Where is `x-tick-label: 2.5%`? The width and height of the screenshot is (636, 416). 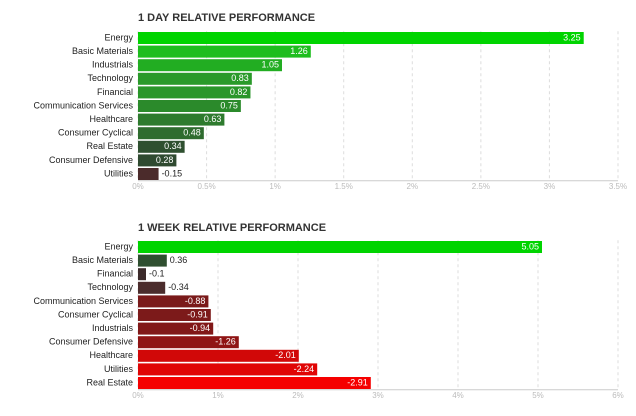
x-tick-label: 2.5% is located at coordinates (481, 186).